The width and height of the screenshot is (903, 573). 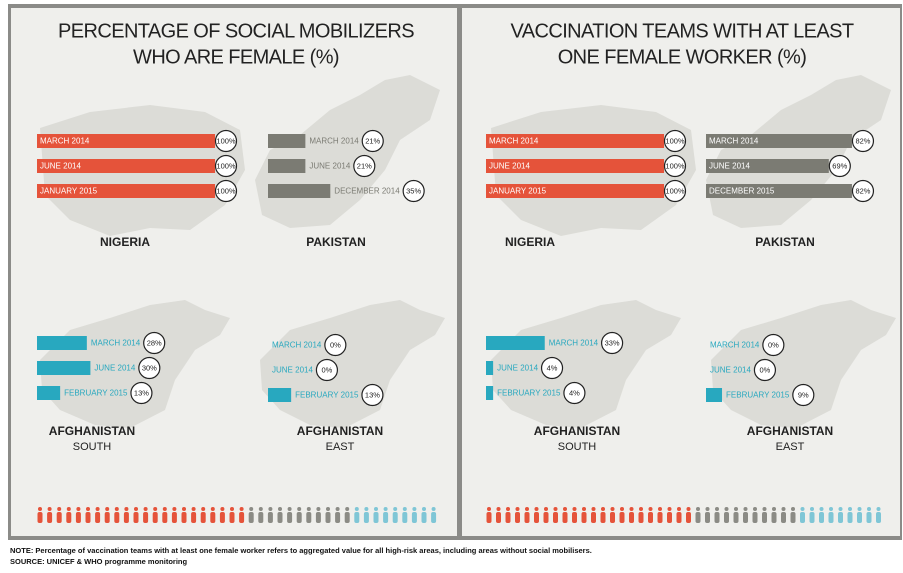 What do you see at coordinates (367, 191) in the screenshot?
I see `category-label: DECEMBER 2014` at bounding box center [367, 191].